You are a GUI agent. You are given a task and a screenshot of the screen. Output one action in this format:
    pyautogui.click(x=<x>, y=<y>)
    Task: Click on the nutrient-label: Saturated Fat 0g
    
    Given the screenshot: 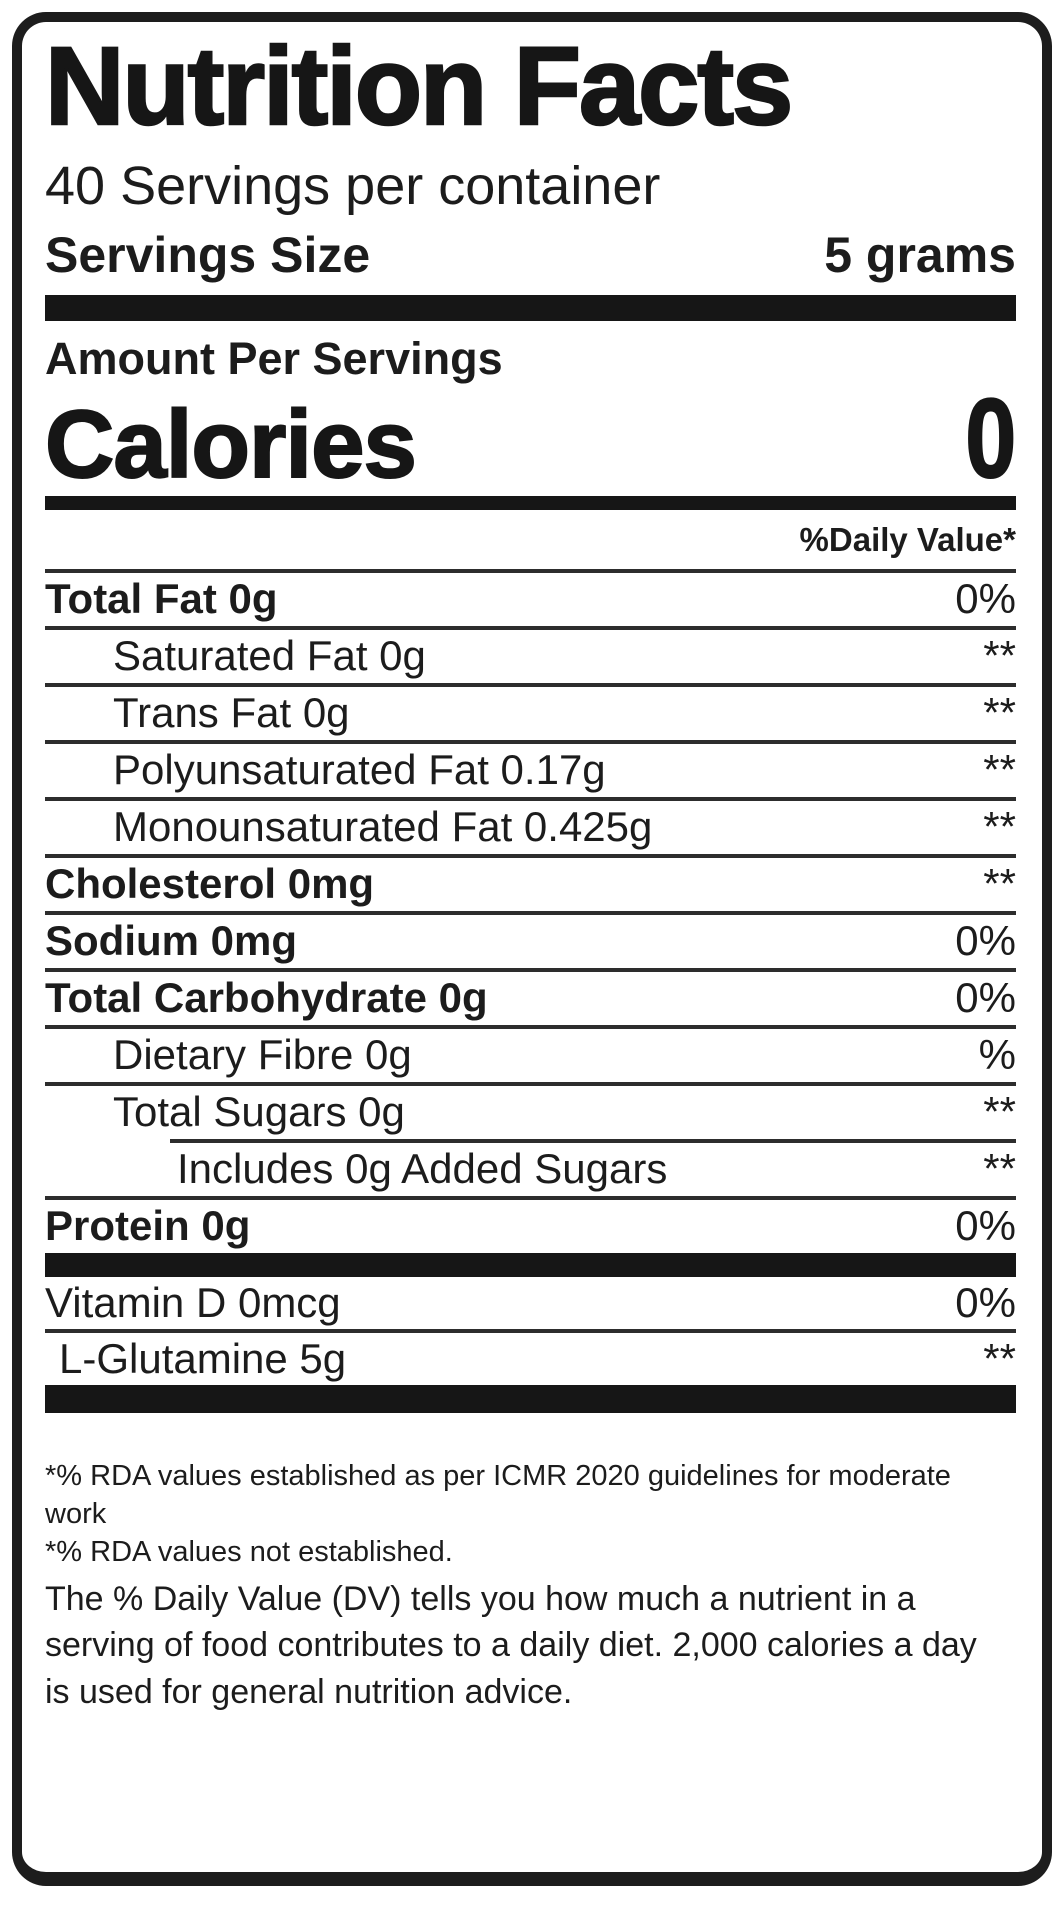 What is the action you would take?
    pyautogui.click(x=269, y=656)
    